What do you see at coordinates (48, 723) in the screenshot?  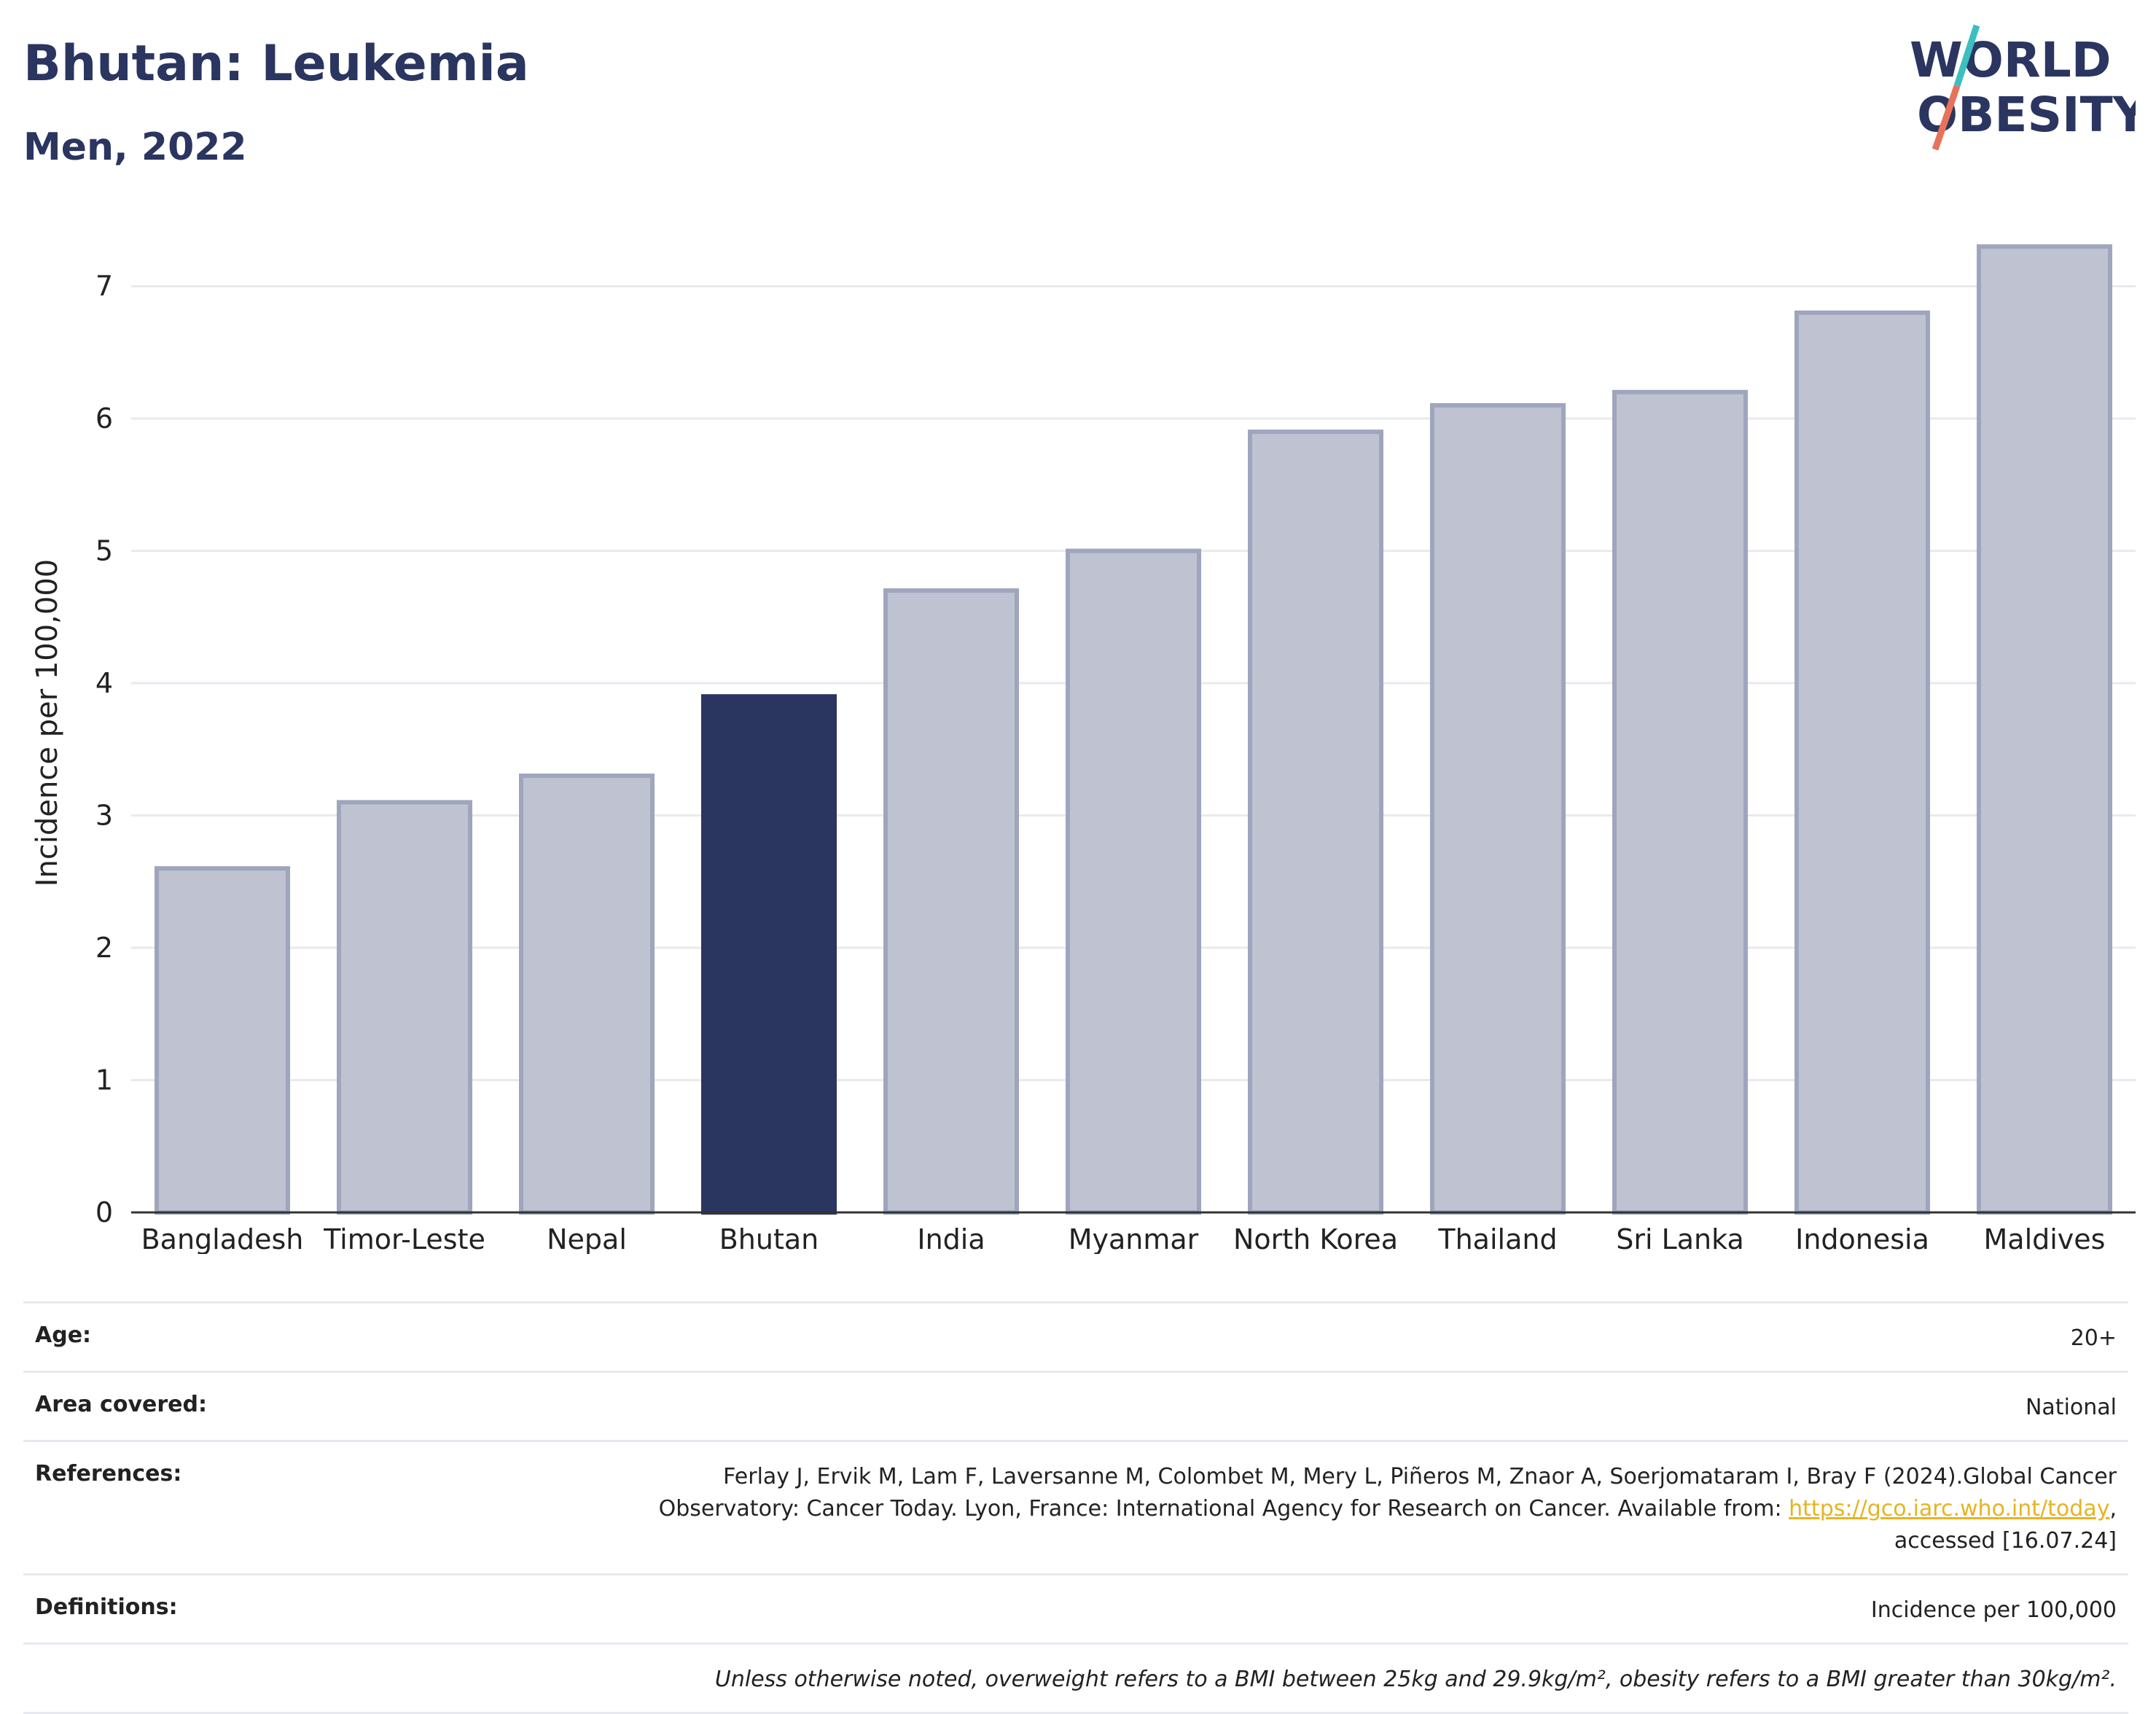 I see `y-axis-title: Incidence per 100,000` at bounding box center [48, 723].